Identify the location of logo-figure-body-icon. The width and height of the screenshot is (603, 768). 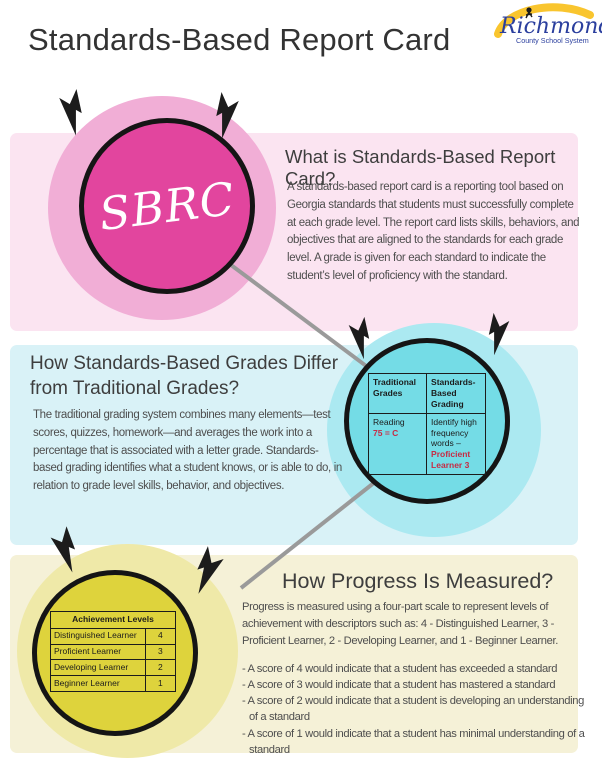
(529, 15).